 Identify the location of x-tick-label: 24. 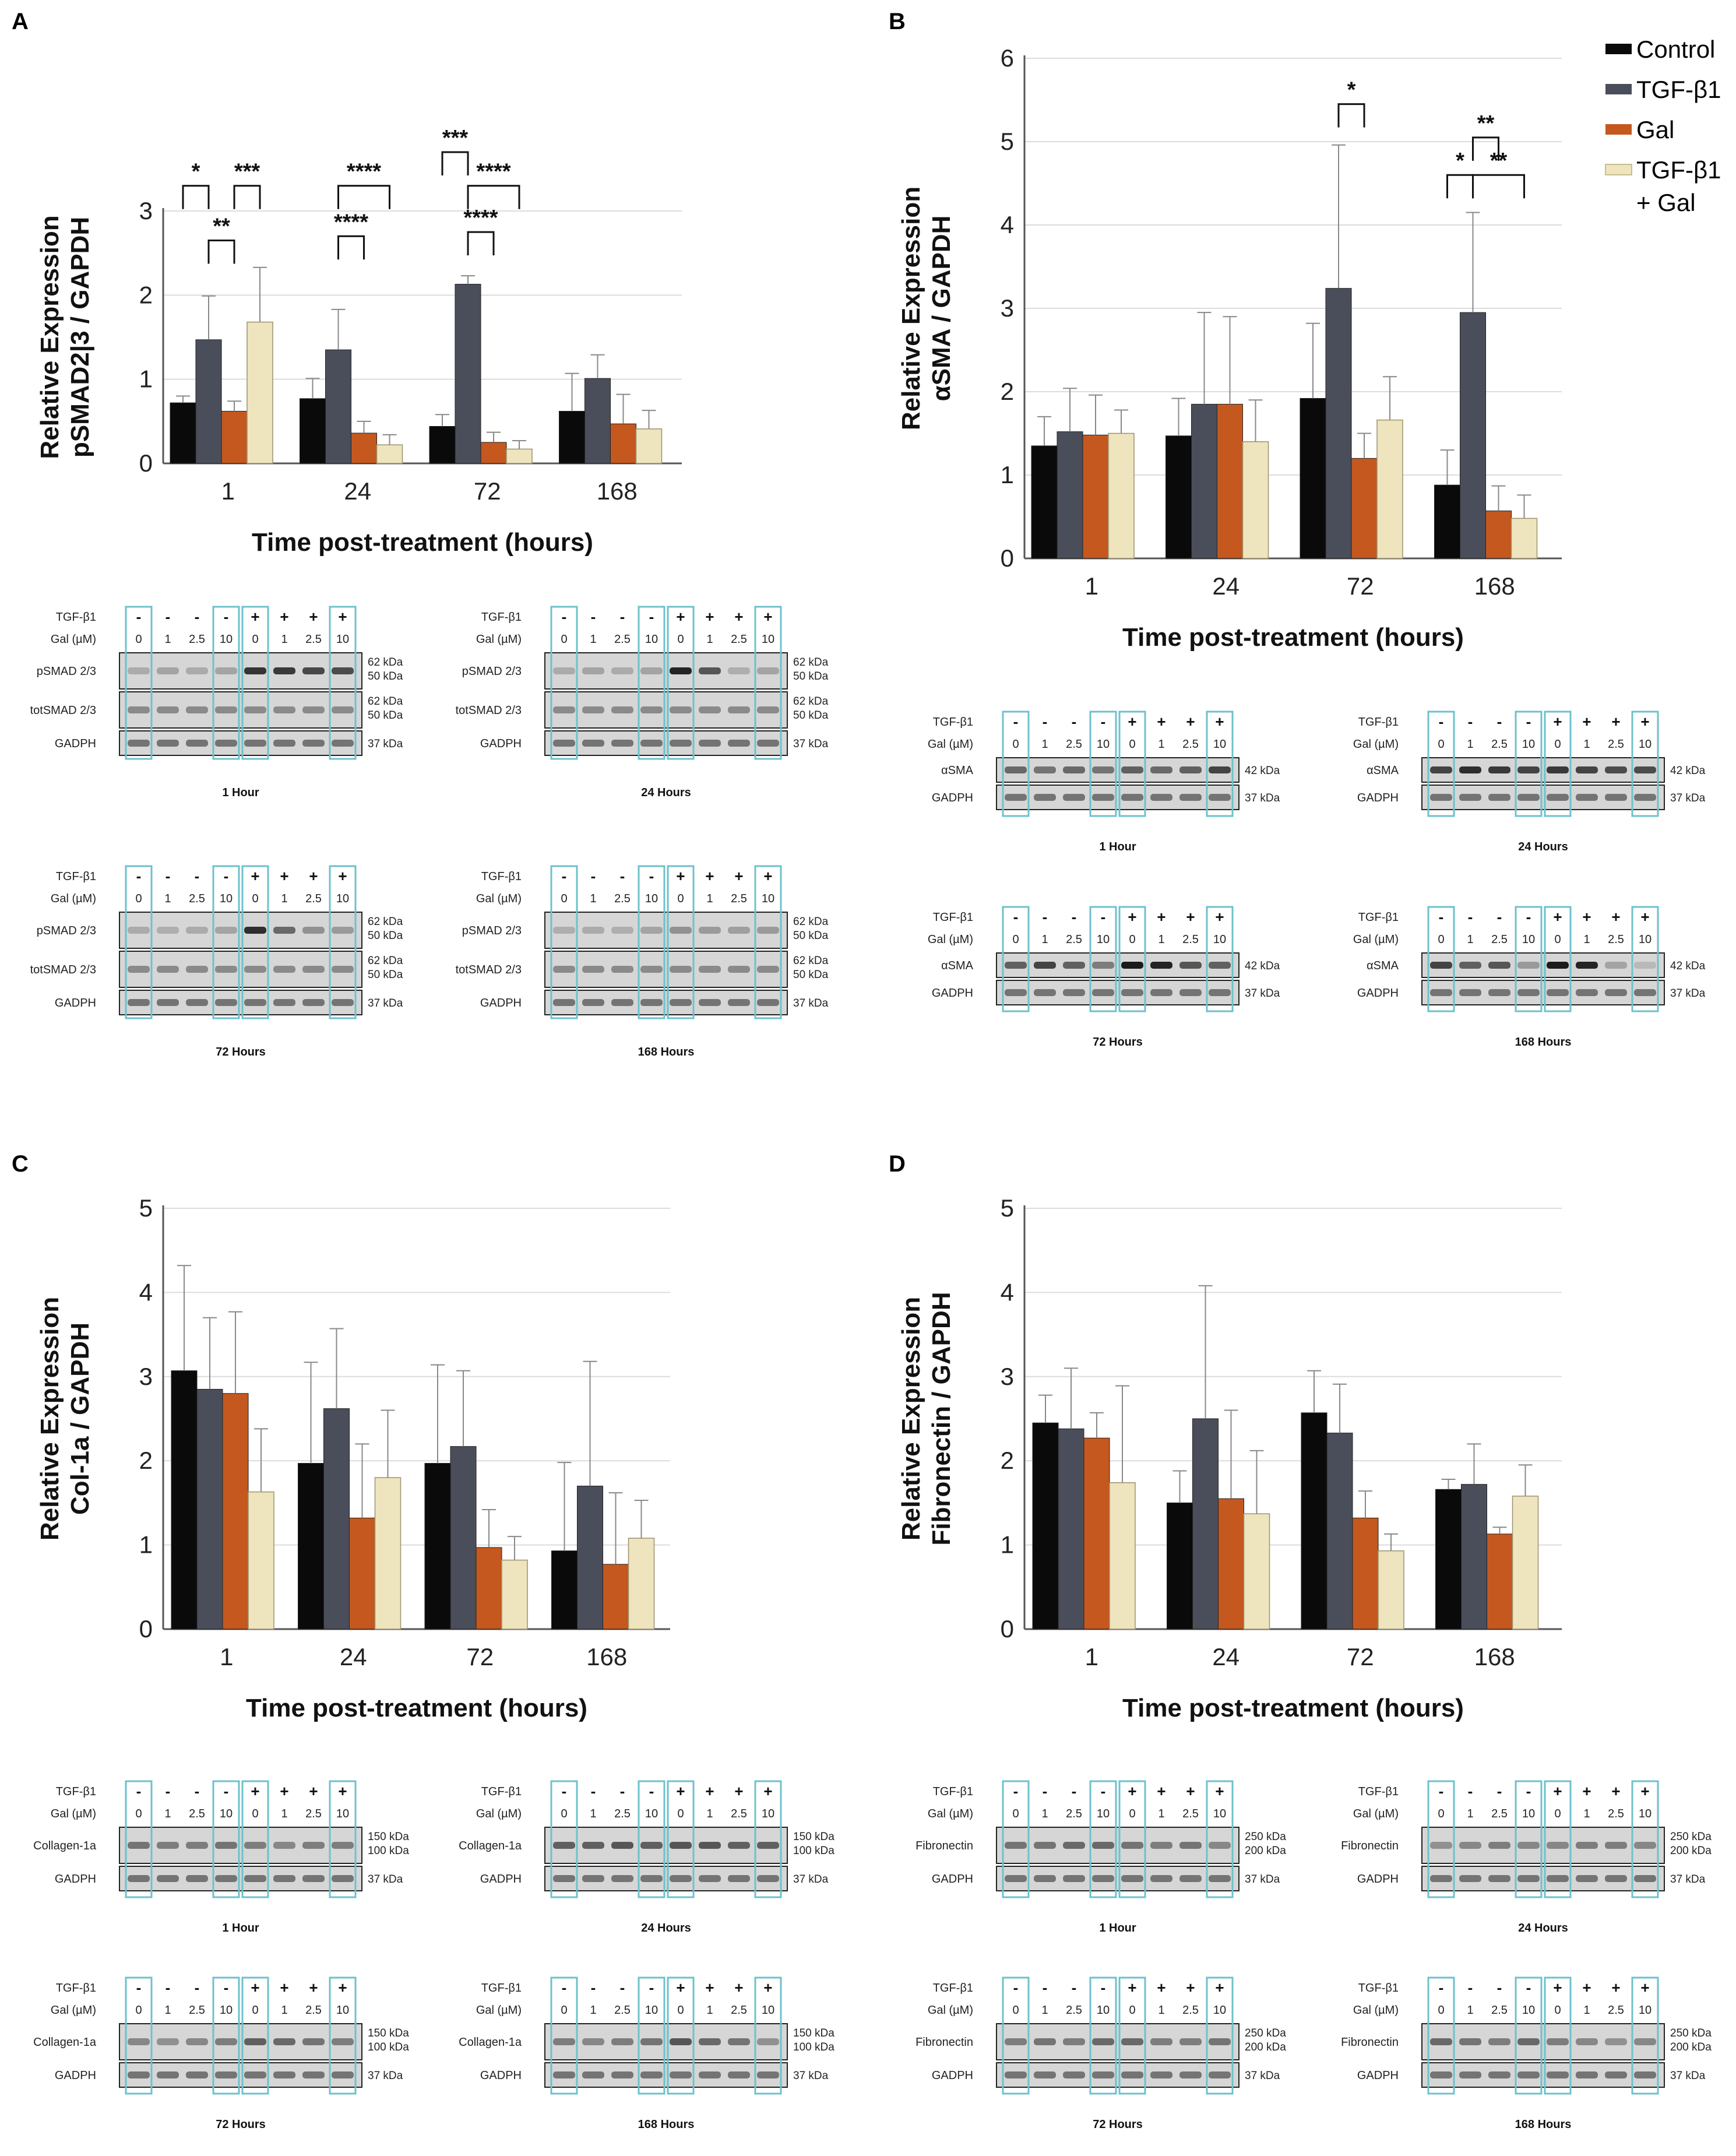
(358, 491).